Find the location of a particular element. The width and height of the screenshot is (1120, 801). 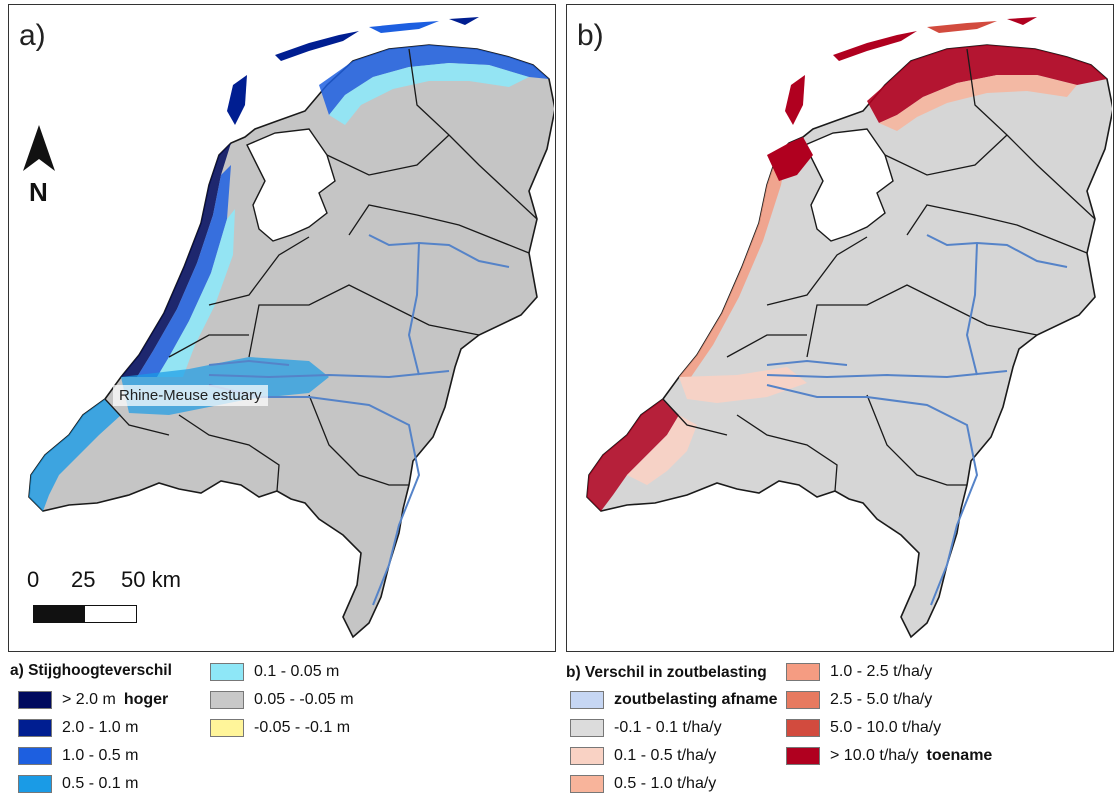

legend-b-item: -0.1 - 0.1 t/ha/y is located at coordinates (646, 728).